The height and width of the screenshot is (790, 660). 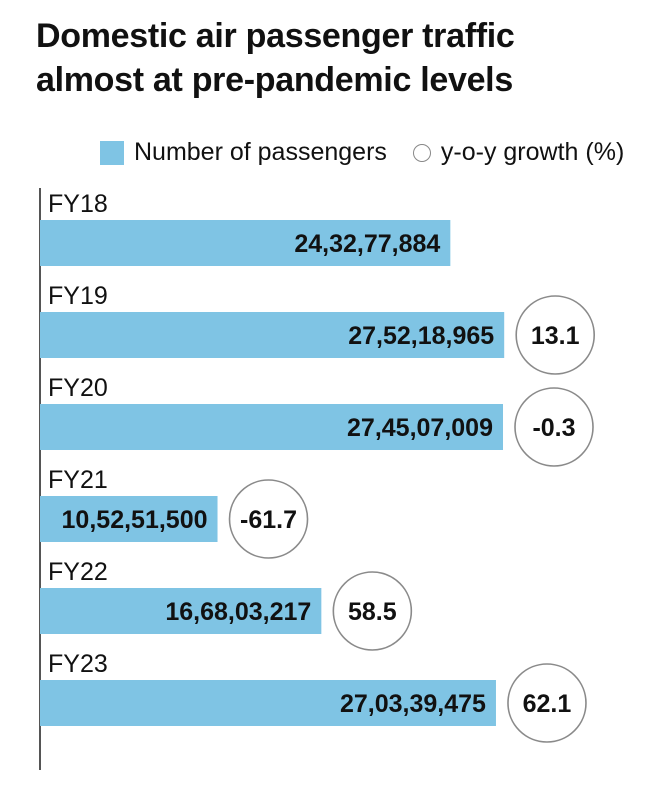 I want to click on growth-value-label: 58.5, so click(x=372, y=612).